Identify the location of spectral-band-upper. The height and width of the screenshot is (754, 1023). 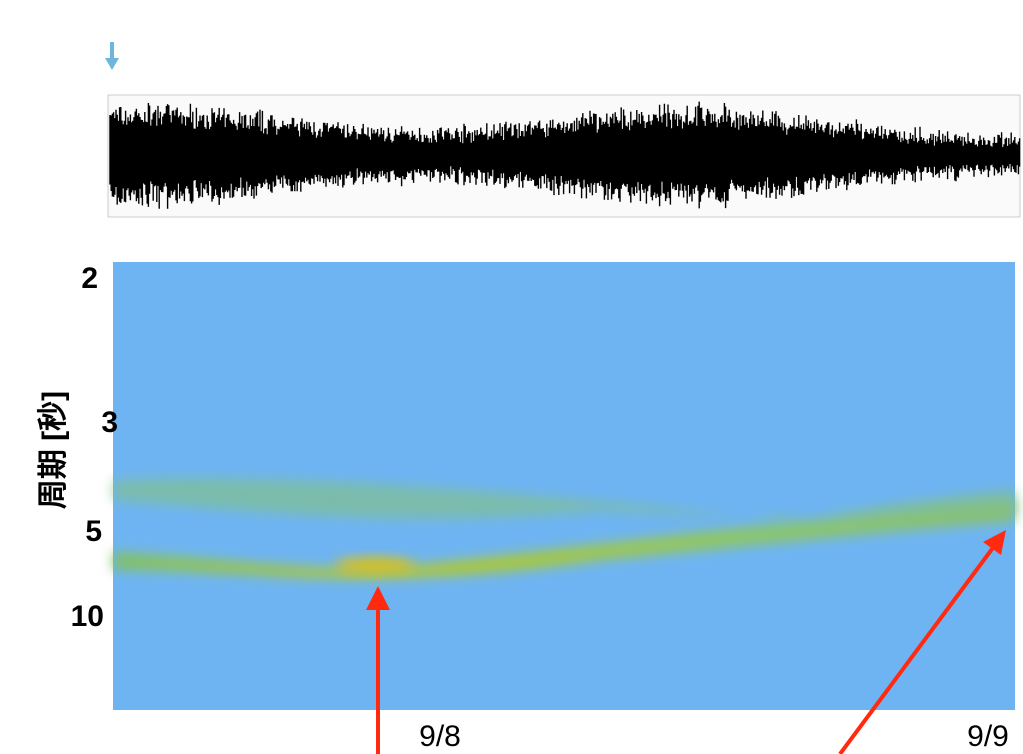
(564, 499).